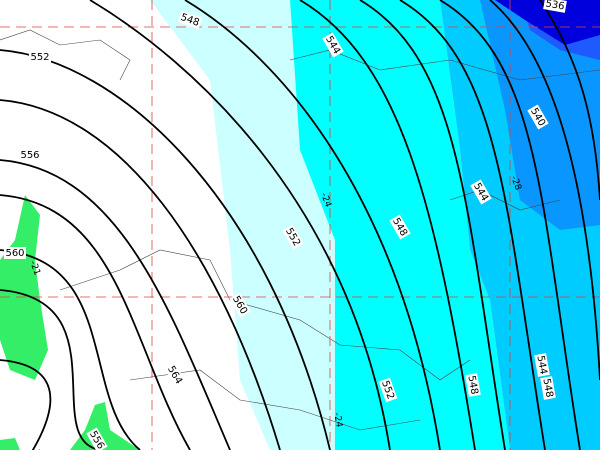  I want to click on height-label: 544, so click(541, 365).